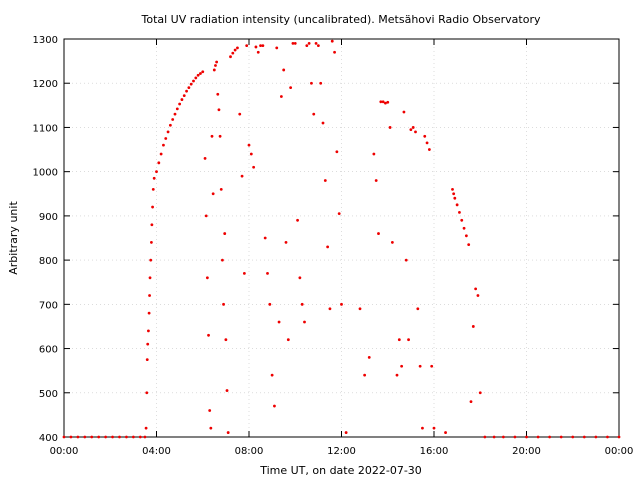 Image resolution: width=640 pixels, height=480 pixels. What do you see at coordinates (249, 451) in the screenshot?
I see `x-tick-label: 08:00` at bounding box center [249, 451].